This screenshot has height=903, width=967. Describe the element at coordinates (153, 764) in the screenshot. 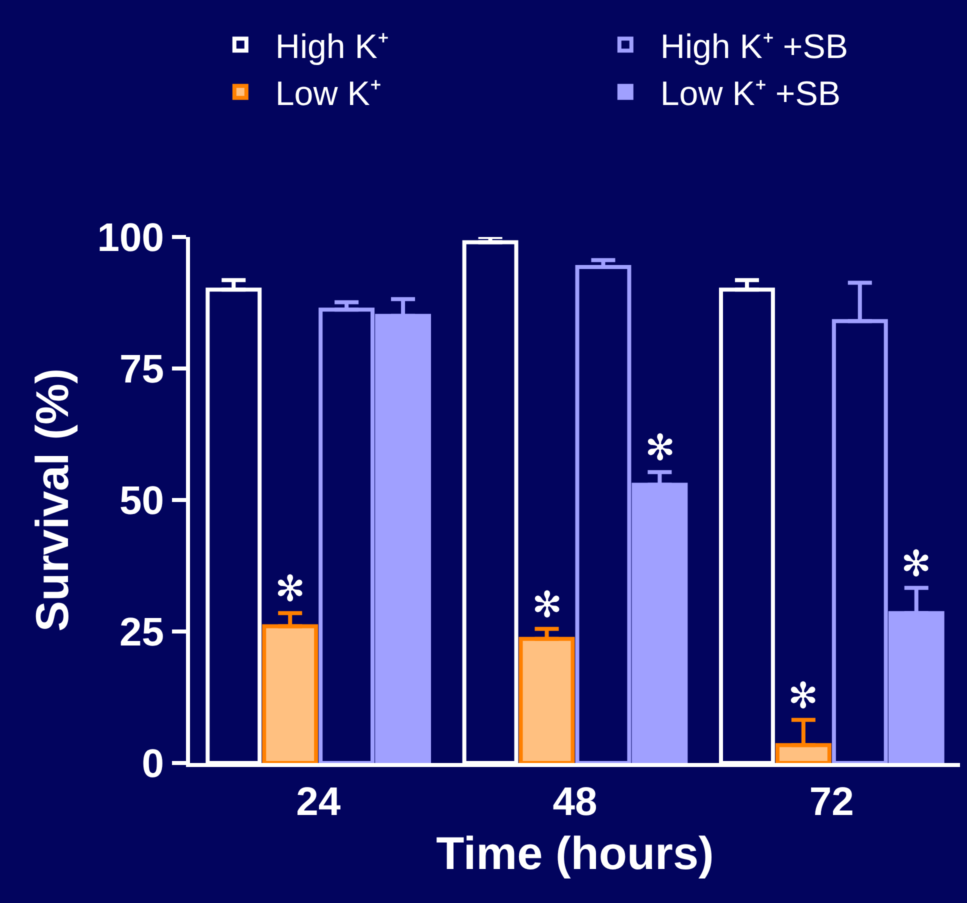

I see `y-tick-label: 0` at that location.